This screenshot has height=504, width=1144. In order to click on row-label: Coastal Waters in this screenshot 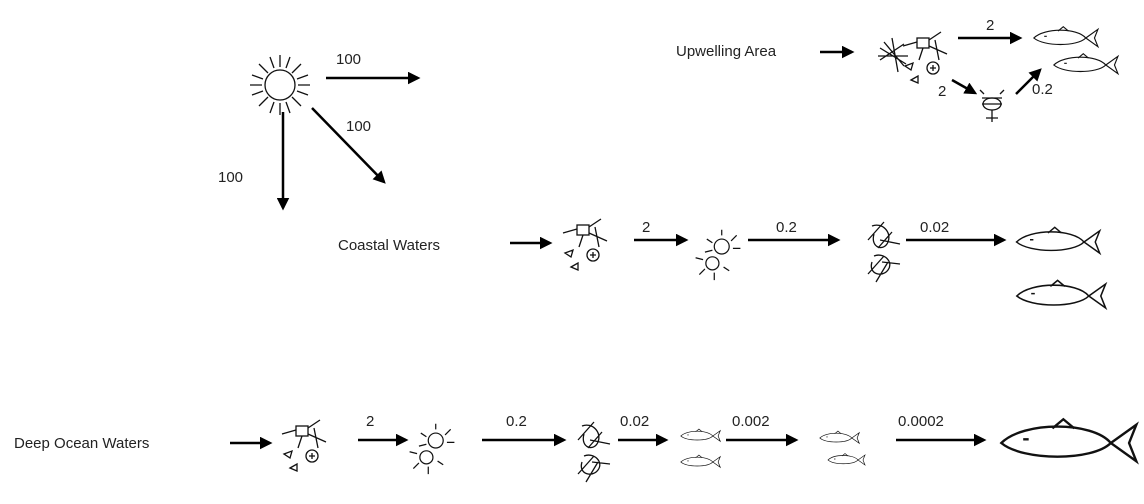, I will do `click(389, 245)`.